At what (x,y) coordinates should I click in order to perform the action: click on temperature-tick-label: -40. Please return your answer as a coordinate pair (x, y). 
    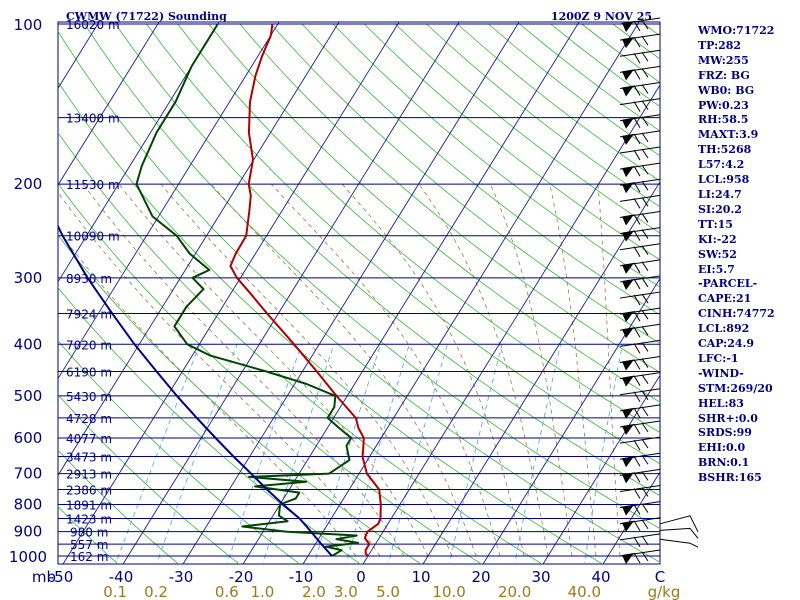
    Looking at the image, I should click on (121, 577).